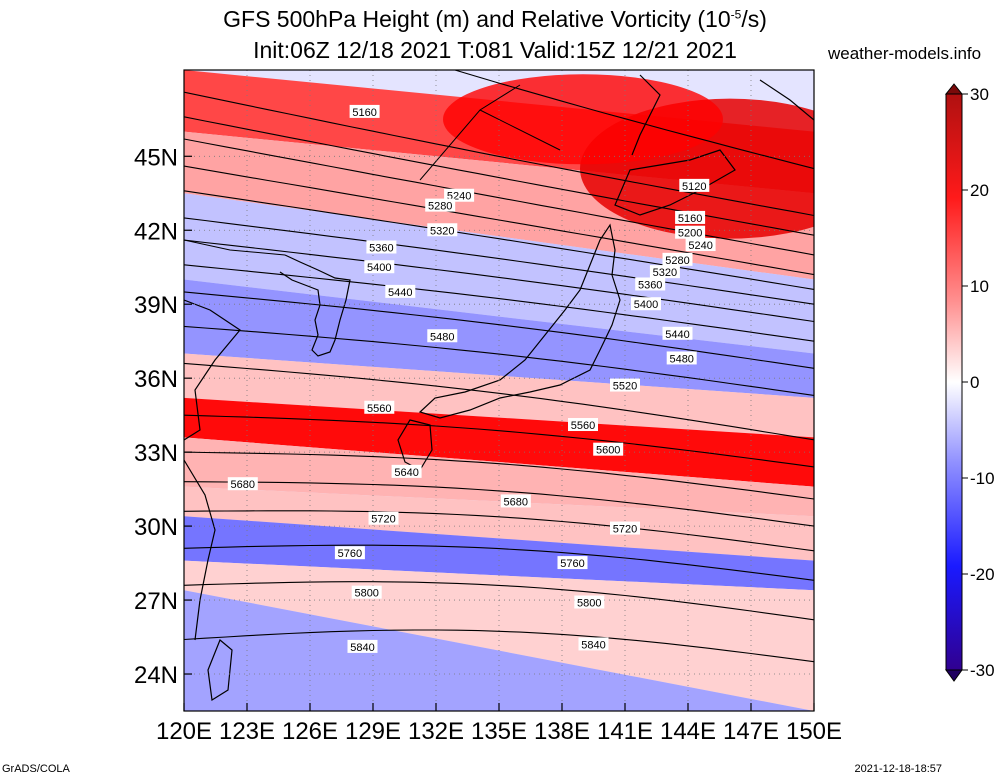 This screenshot has height=779, width=1000. Describe the element at coordinates (156, 379) in the screenshot. I see `lat-tick-label: 36N` at that location.